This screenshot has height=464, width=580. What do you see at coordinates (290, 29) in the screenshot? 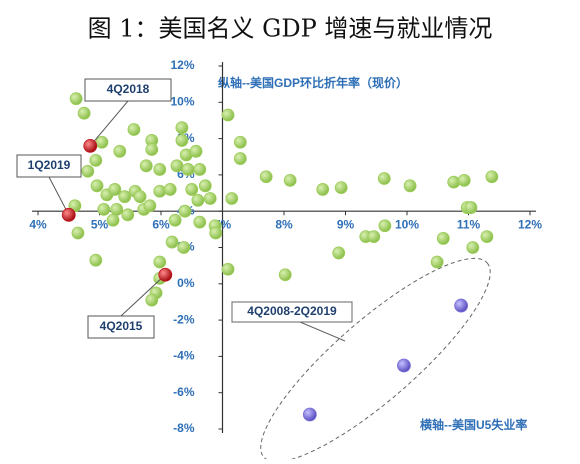
I see `chart-title: 图 1：美国名义 GDP 增速与就业情况` at bounding box center [290, 29].